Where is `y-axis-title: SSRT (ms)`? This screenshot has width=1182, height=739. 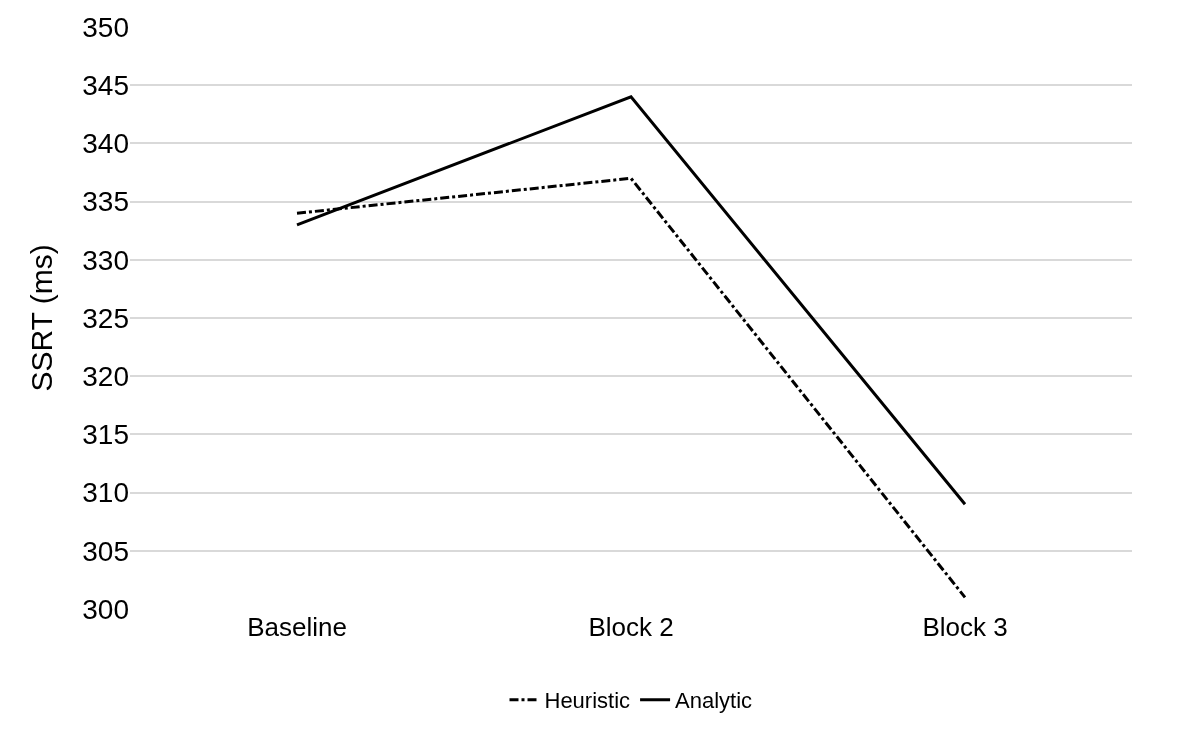 y-axis-title: SSRT (ms) is located at coordinates (42, 318).